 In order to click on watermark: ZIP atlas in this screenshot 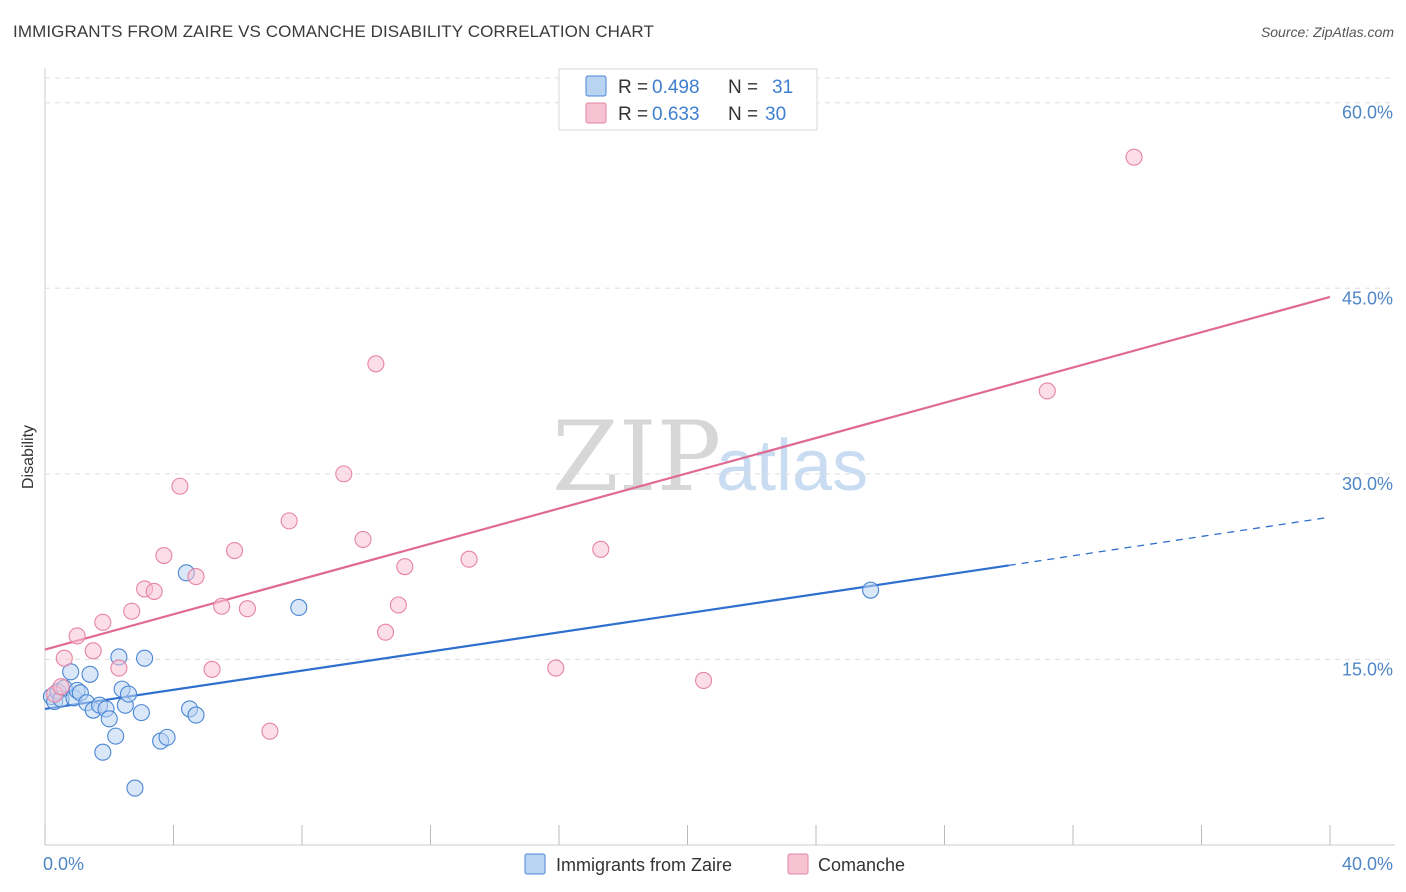, I will do `click(710, 457)`.